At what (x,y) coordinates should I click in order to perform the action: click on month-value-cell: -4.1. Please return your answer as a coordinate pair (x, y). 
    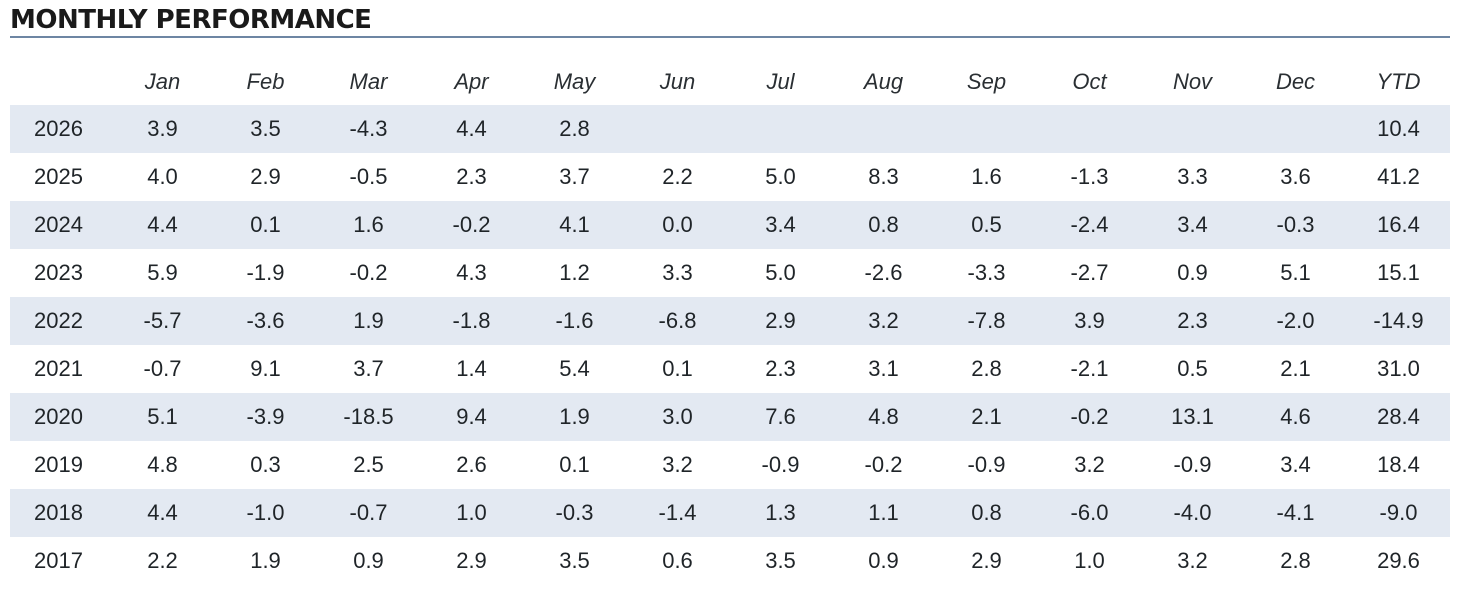
    Looking at the image, I should click on (1295, 513).